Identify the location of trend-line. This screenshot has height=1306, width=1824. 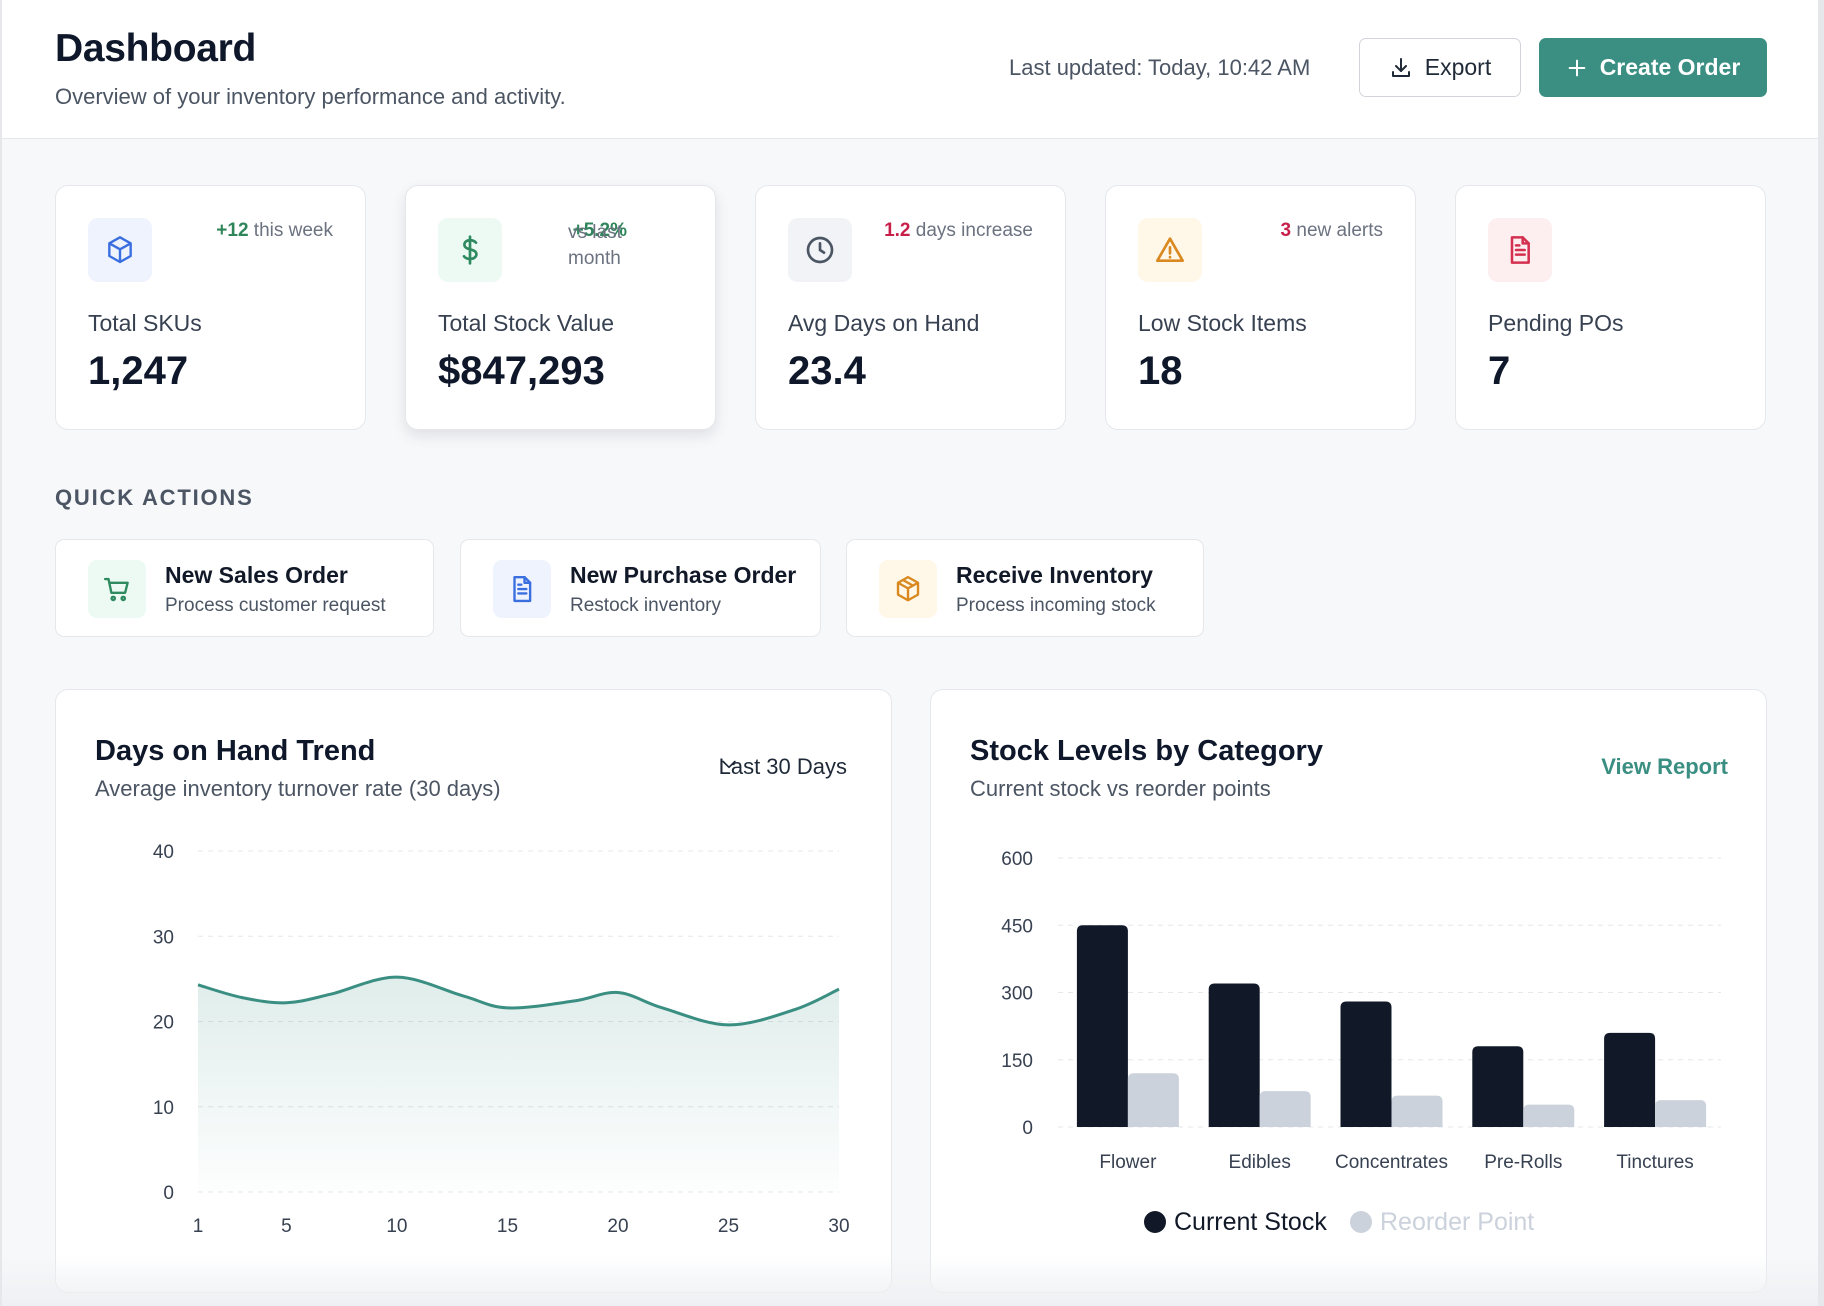
(518, 1001).